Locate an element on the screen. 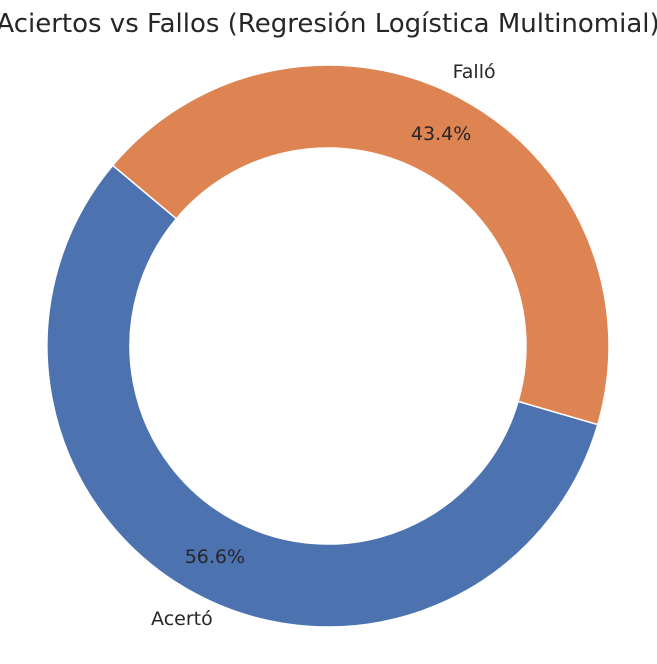 The image size is (657, 664). slice-label-fallo: Falló is located at coordinates (474, 72).